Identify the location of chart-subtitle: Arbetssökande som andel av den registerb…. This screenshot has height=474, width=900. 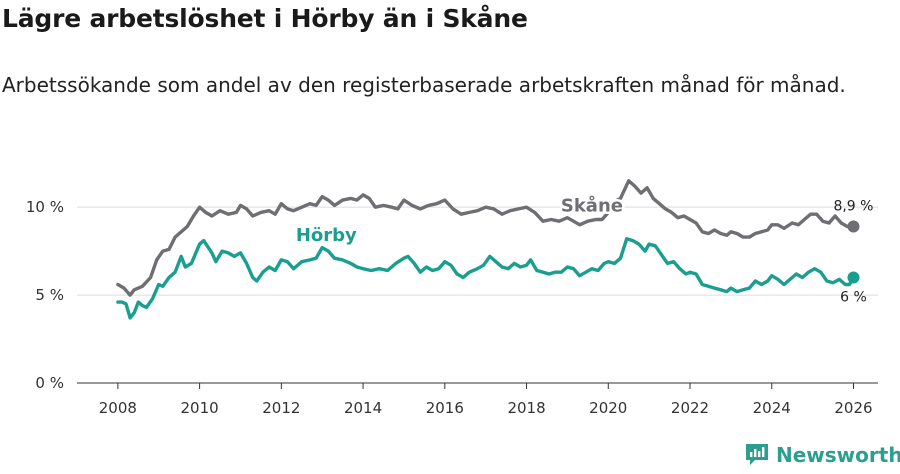
(424, 85).